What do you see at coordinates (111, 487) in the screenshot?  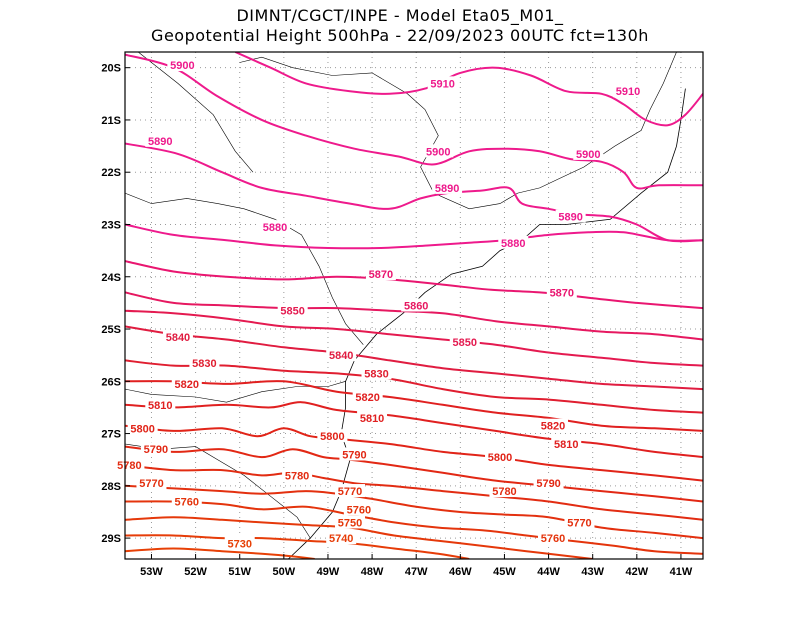 I see `y-tick-label: 28S` at bounding box center [111, 487].